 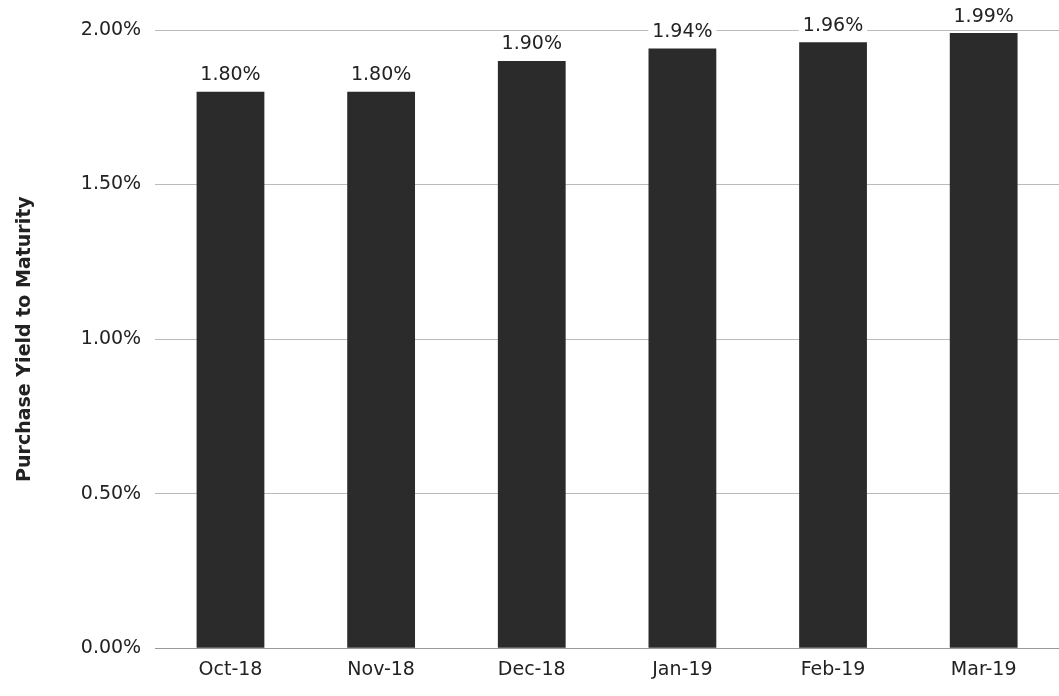 What do you see at coordinates (111, 646) in the screenshot?
I see `y-tick-label: 0.00%` at bounding box center [111, 646].